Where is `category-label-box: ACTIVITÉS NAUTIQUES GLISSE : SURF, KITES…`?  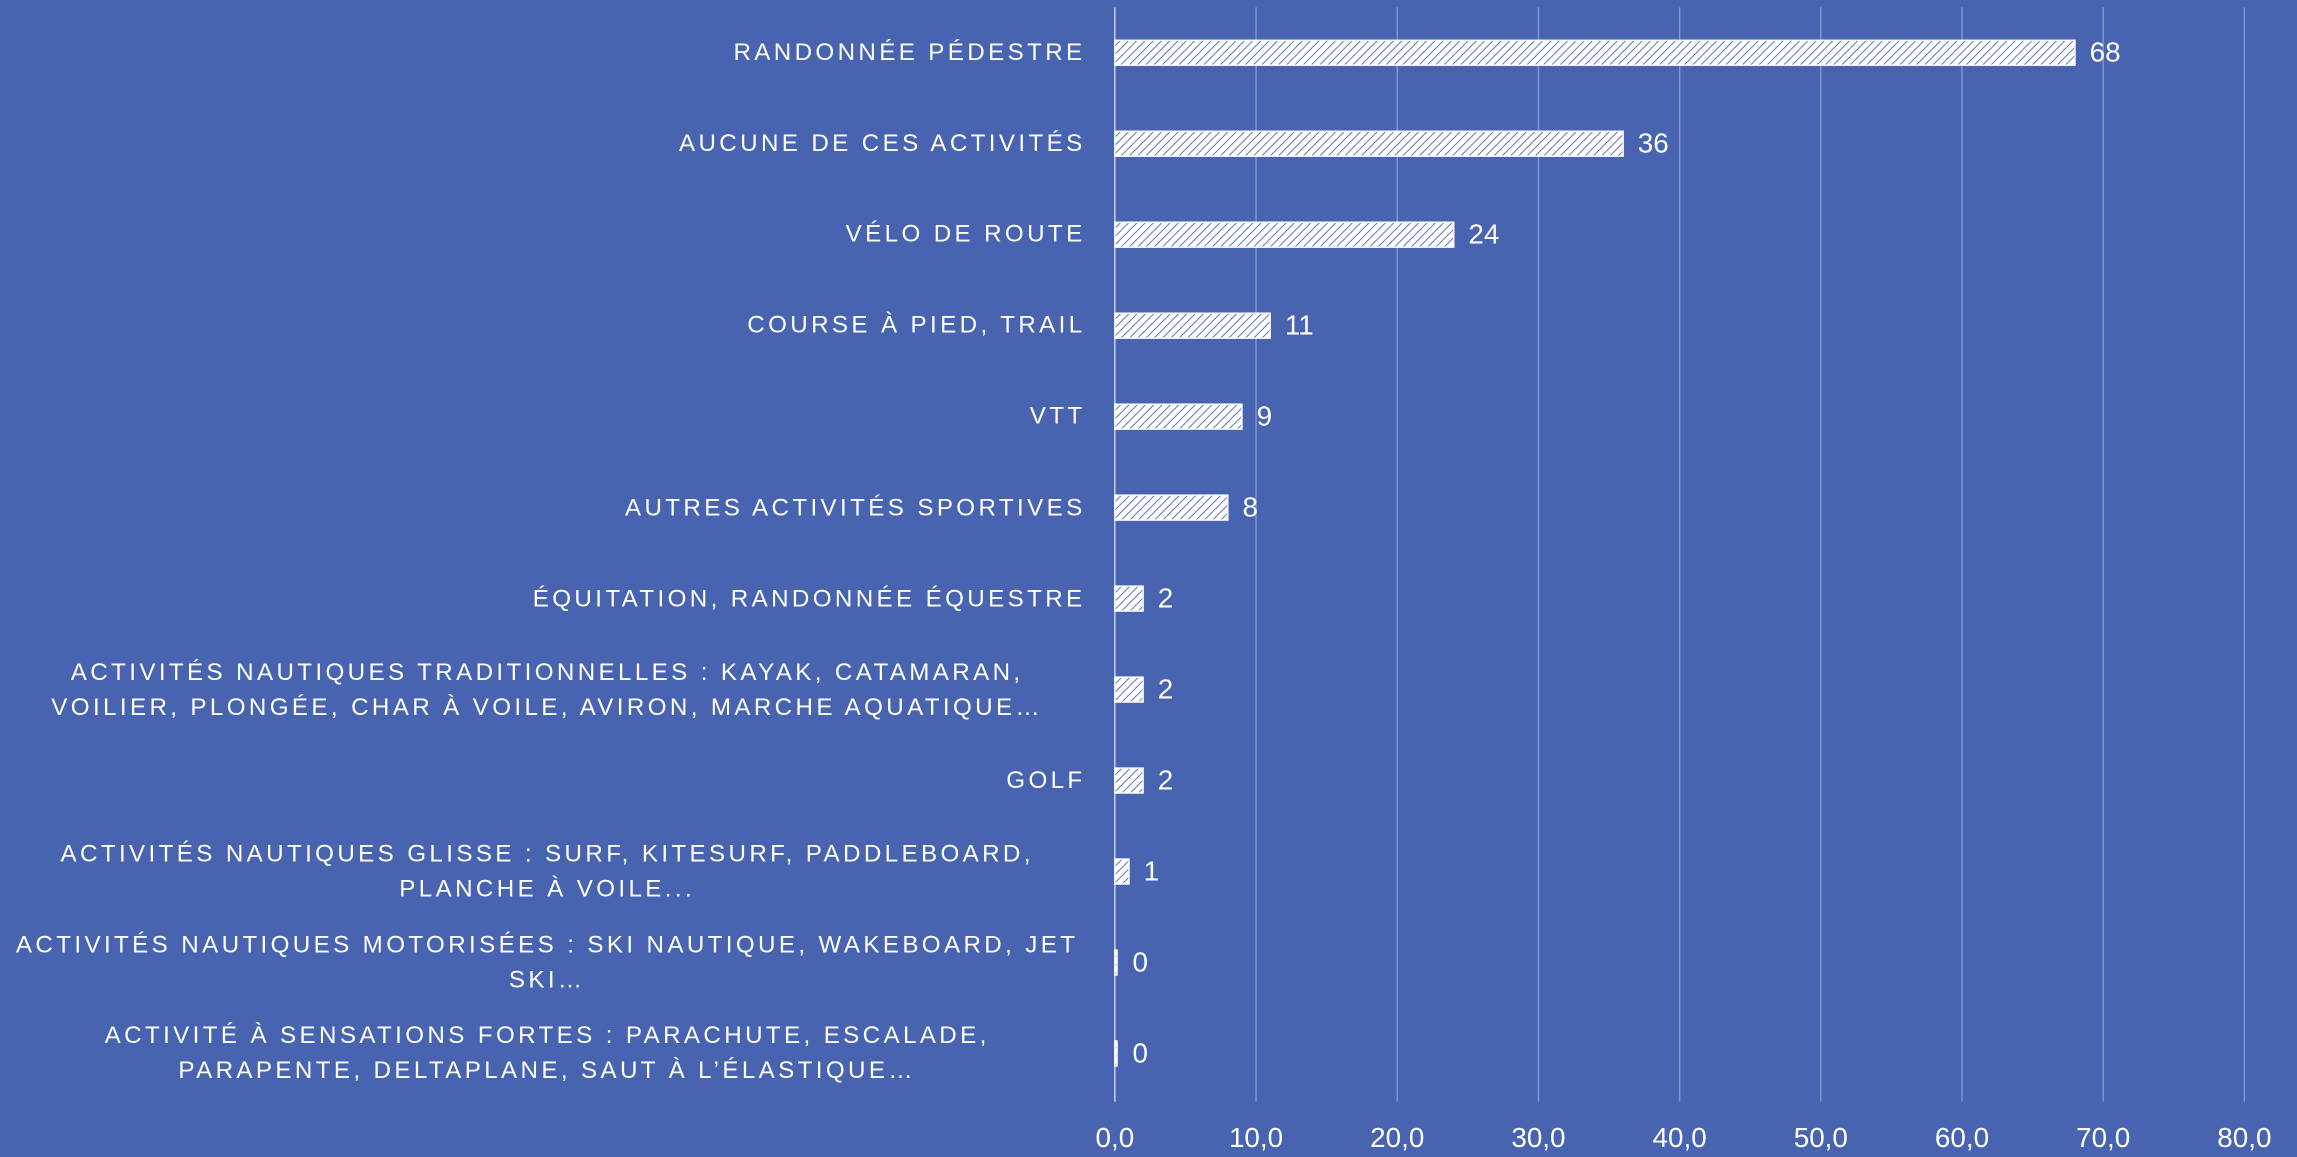
category-label-box: ACTIVITÉS NAUTIQUES GLISSE : SURF, KITES… is located at coordinates (543, 871).